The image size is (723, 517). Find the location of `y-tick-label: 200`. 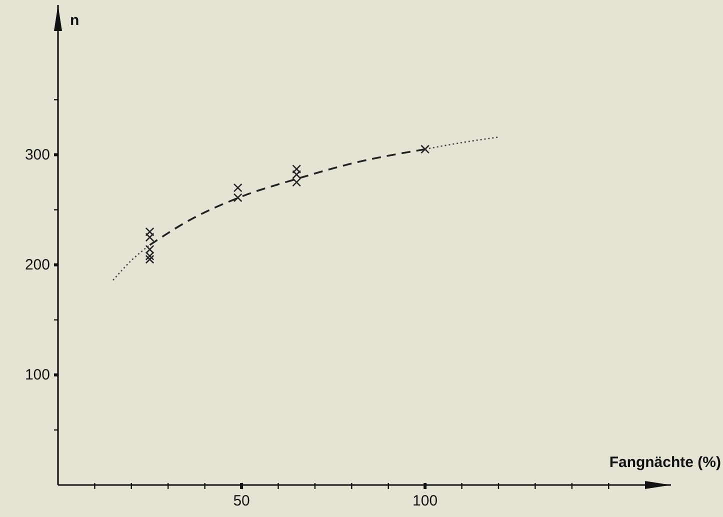

y-tick-label: 200 is located at coordinates (37, 265).